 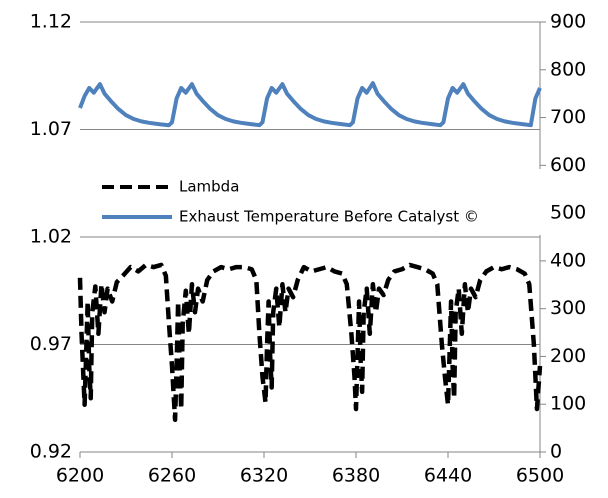 What do you see at coordinates (310, 104) in the screenshot?
I see `series-line` at bounding box center [310, 104].